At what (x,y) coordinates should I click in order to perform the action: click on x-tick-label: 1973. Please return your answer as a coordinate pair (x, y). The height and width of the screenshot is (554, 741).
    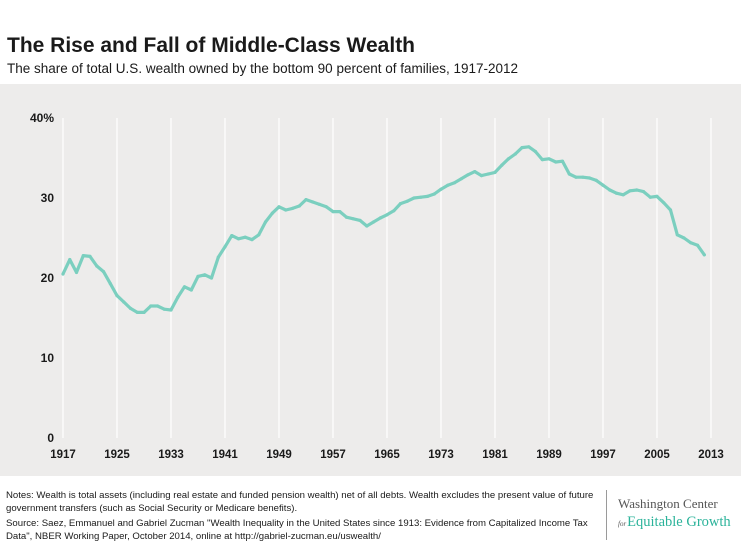
    Looking at the image, I should click on (441, 455).